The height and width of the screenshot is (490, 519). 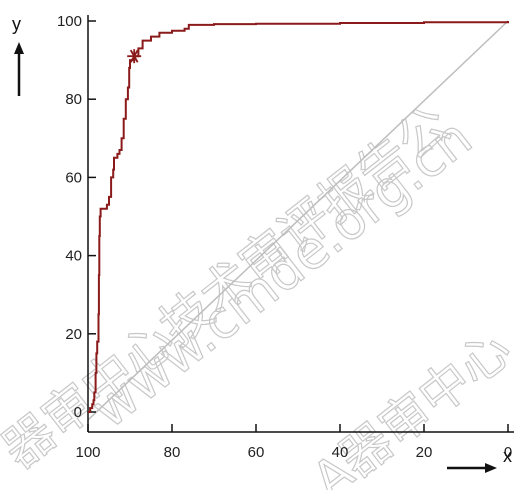 I want to click on x-tick-label: 80, so click(x=172, y=452).